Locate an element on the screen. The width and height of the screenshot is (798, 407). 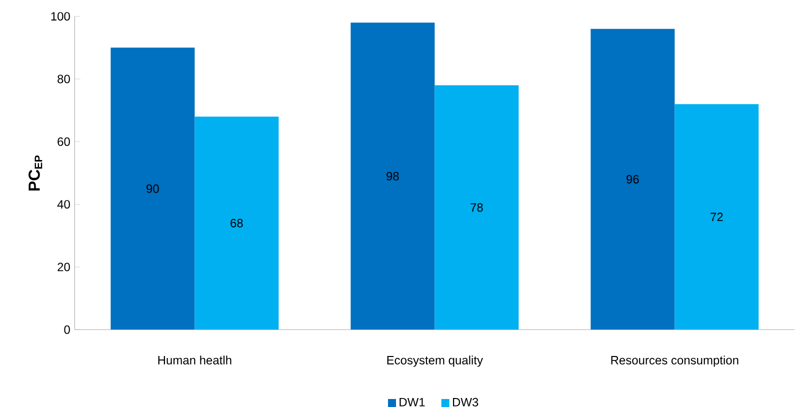
x-tick-label: Human heatlh is located at coordinates (195, 360).